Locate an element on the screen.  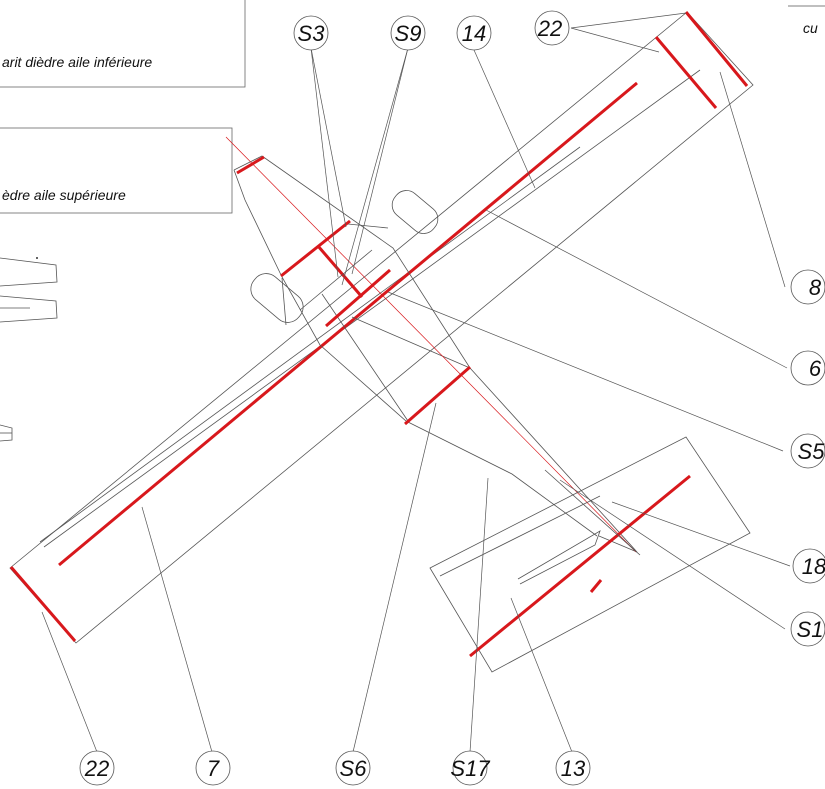
callout-s9: S9 is located at coordinates (408, 33).